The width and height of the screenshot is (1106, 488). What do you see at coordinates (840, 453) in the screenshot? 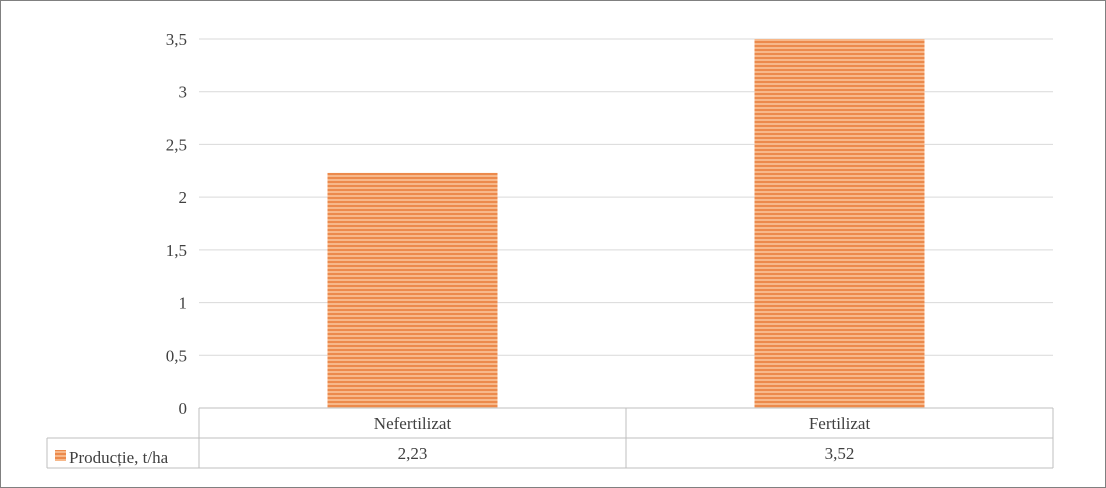
I see `data-table-value: 3,52` at bounding box center [840, 453].